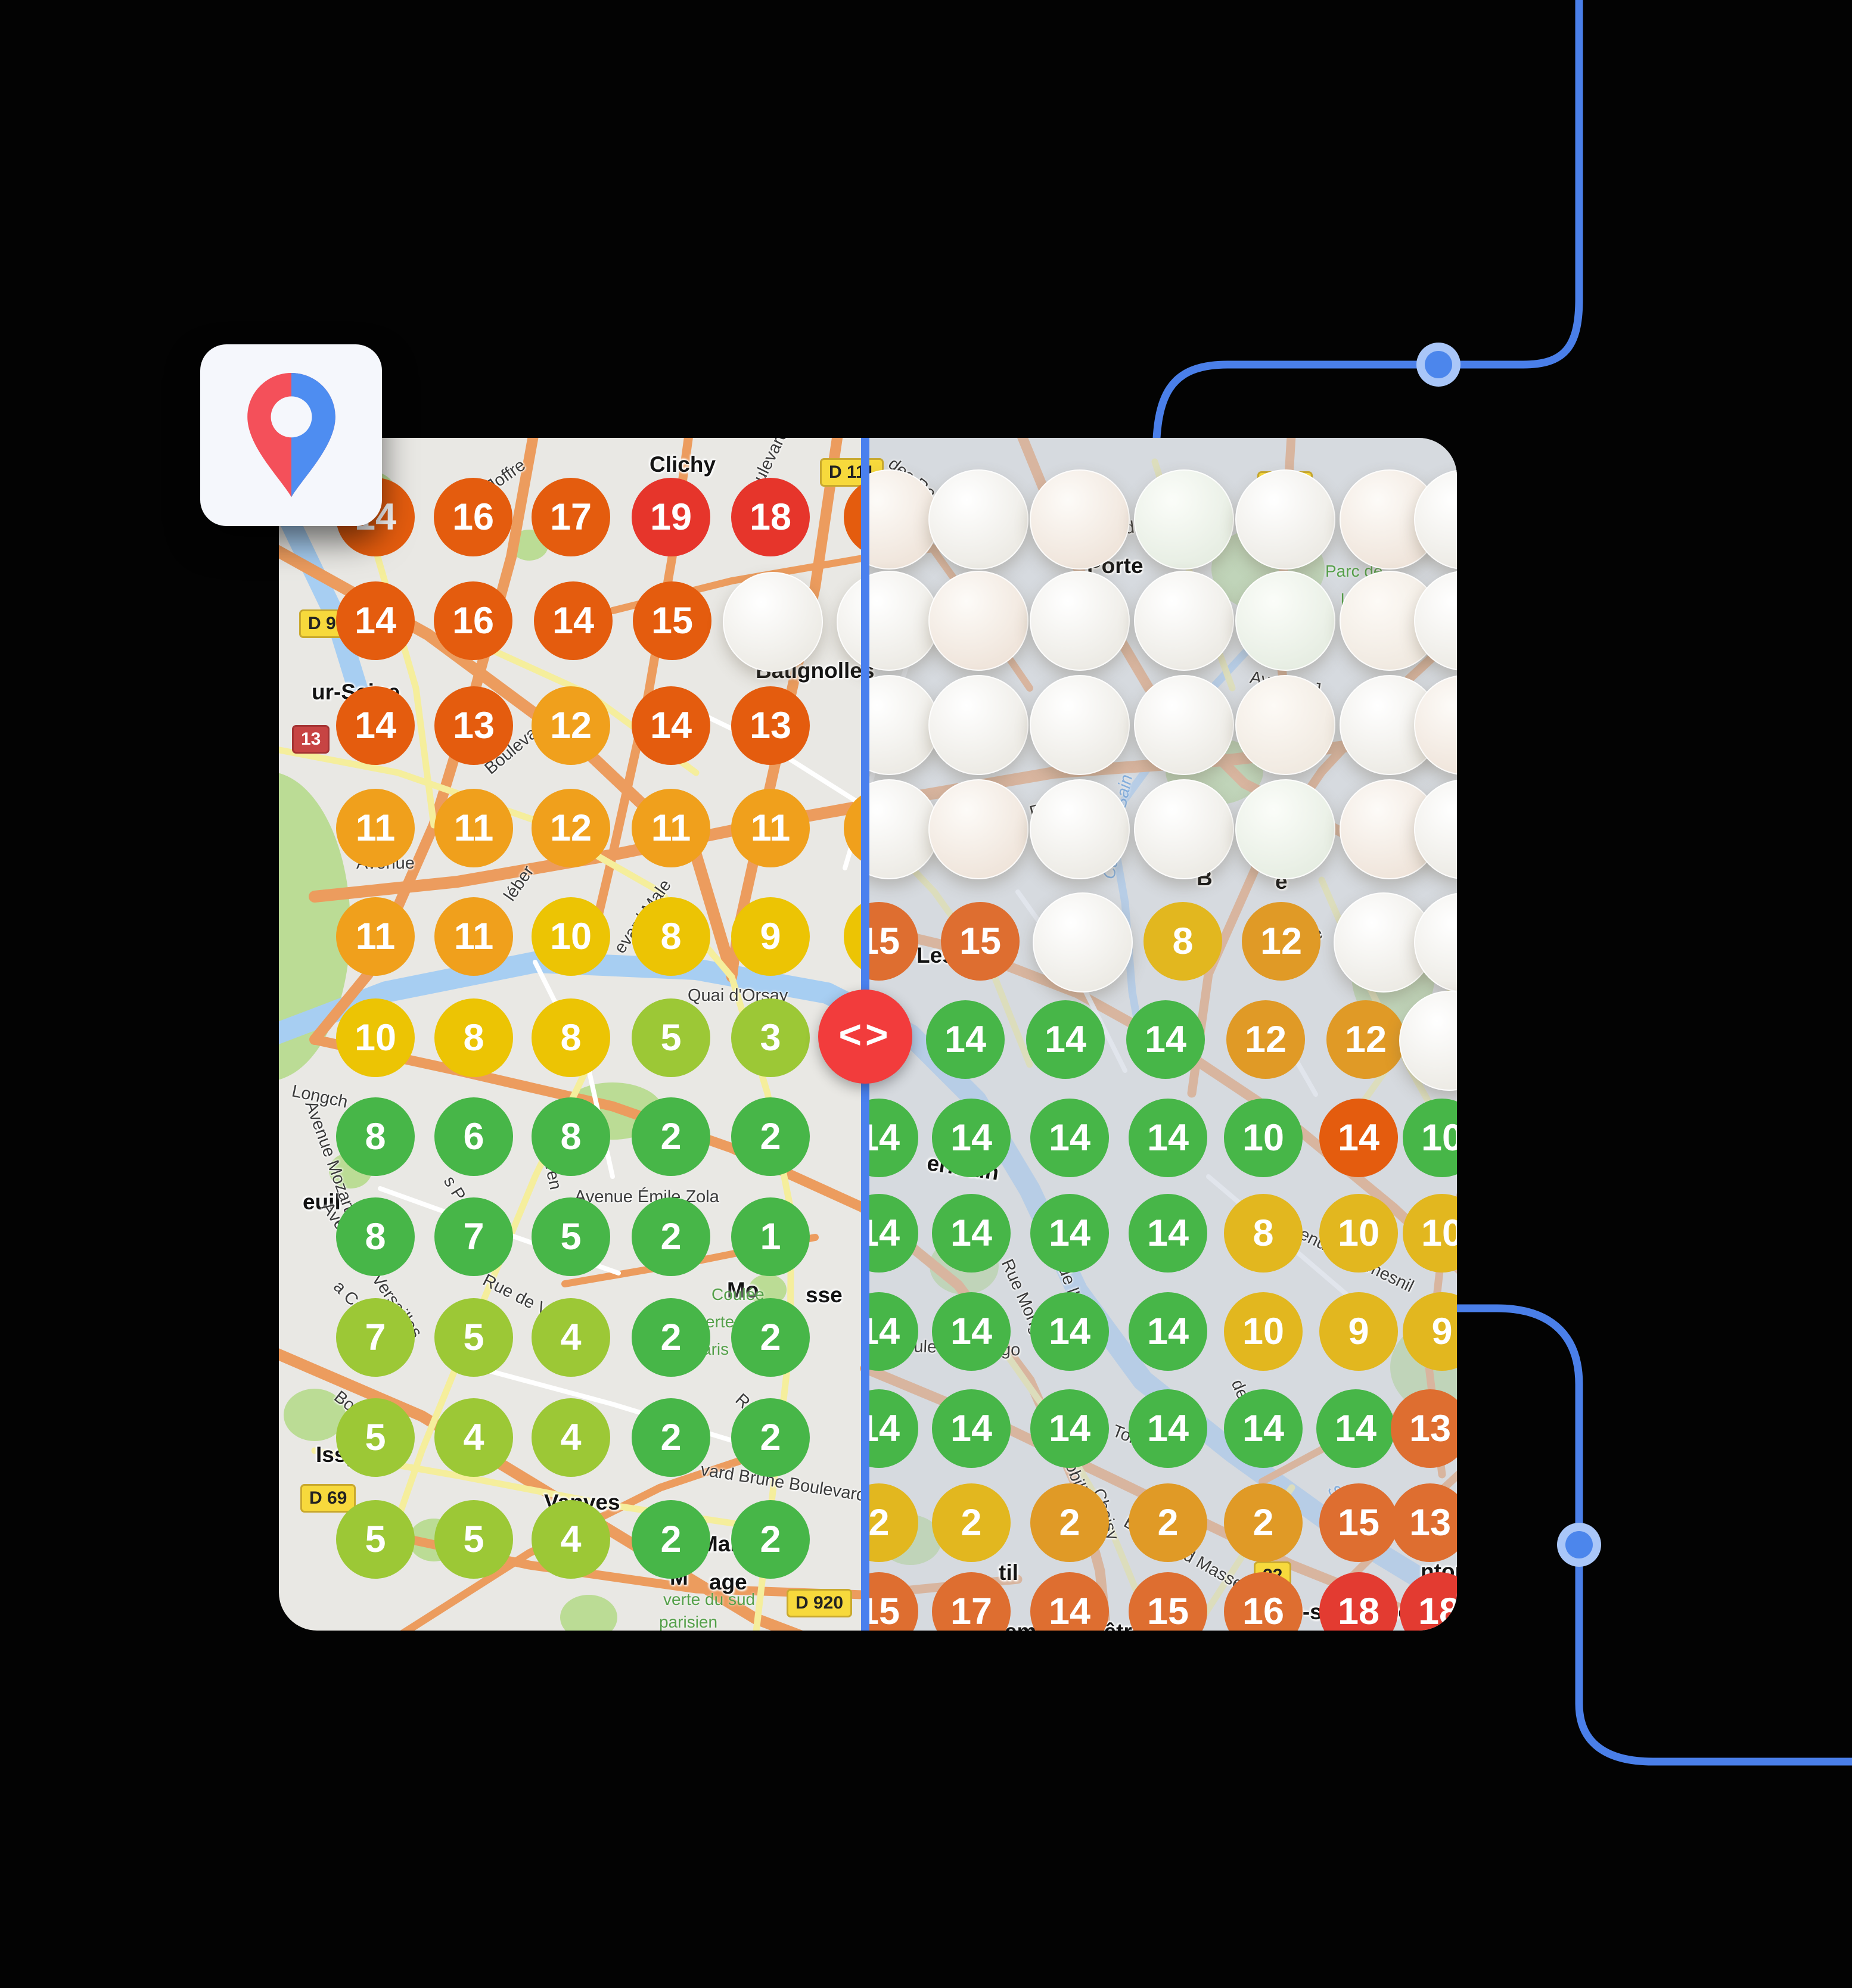 The width and height of the screenshot is (1852, 1988). What do you see at coordinates (865, 1037) in the screenshot?
I see `comparison-slider-handle: <>` at bounding box center [865, 1037].